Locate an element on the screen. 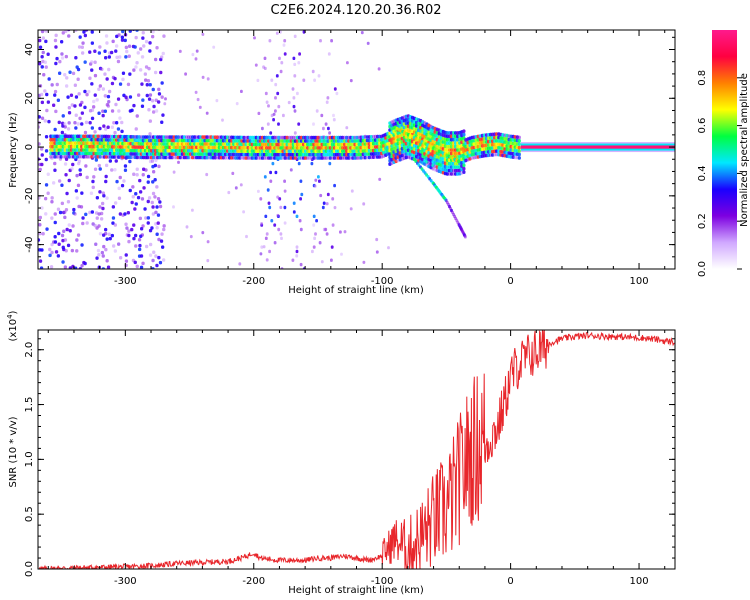 This screenshot has height=600, width=750. x-tick-label: -200 is located at coordinates (253, 281).